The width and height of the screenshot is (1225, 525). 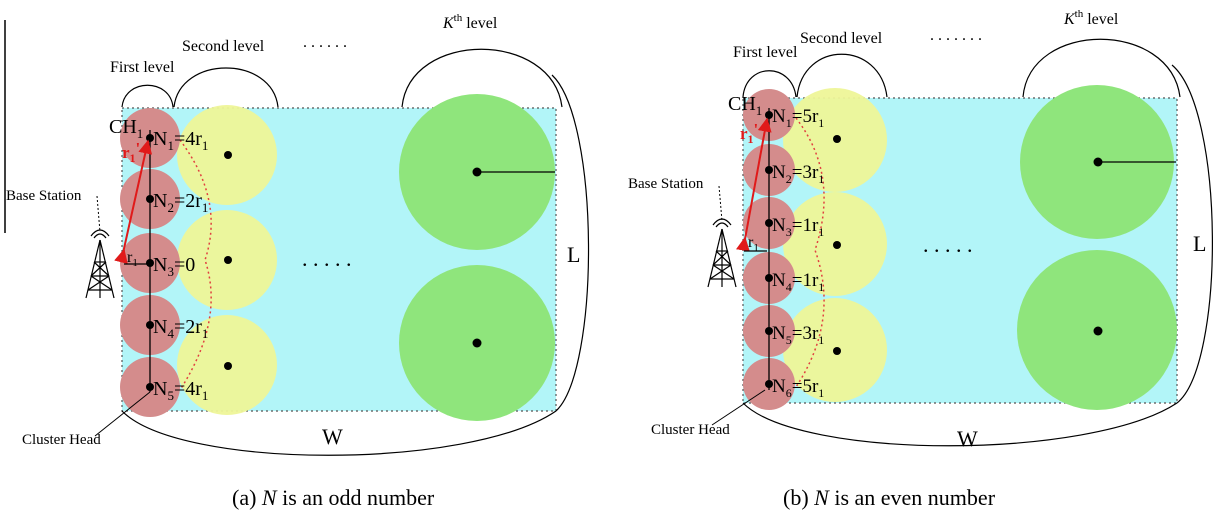 I want to click on node-label-n3: N3=0, so click(x=174, y=266).